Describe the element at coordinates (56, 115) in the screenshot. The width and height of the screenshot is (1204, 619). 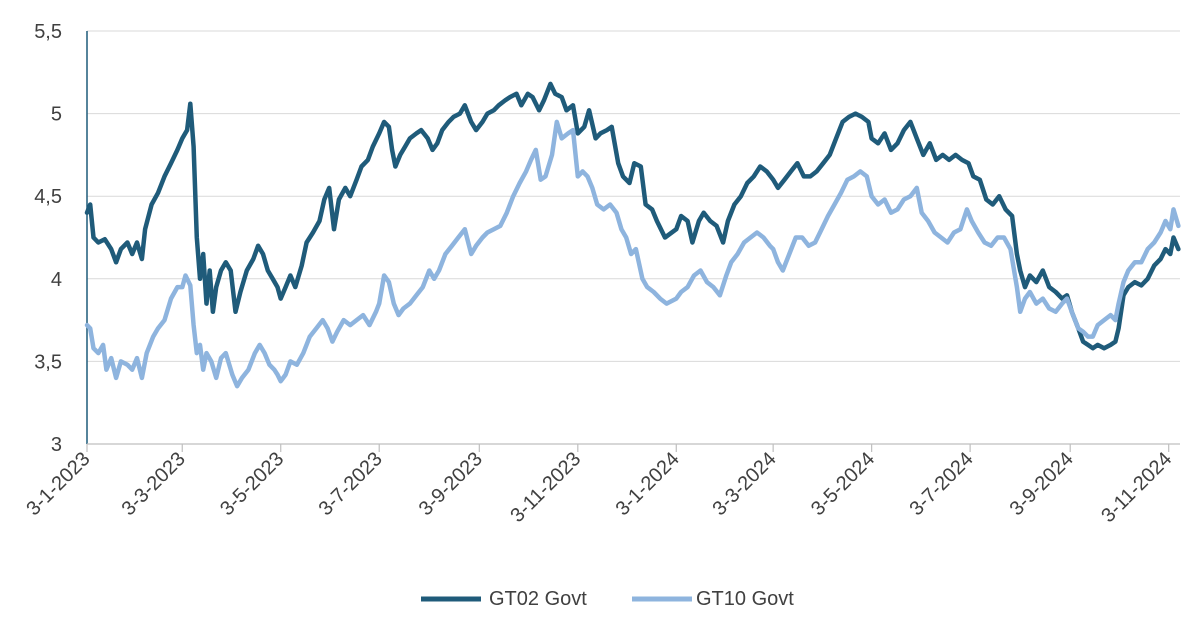
I see `y-tick-label: 5` at that location.